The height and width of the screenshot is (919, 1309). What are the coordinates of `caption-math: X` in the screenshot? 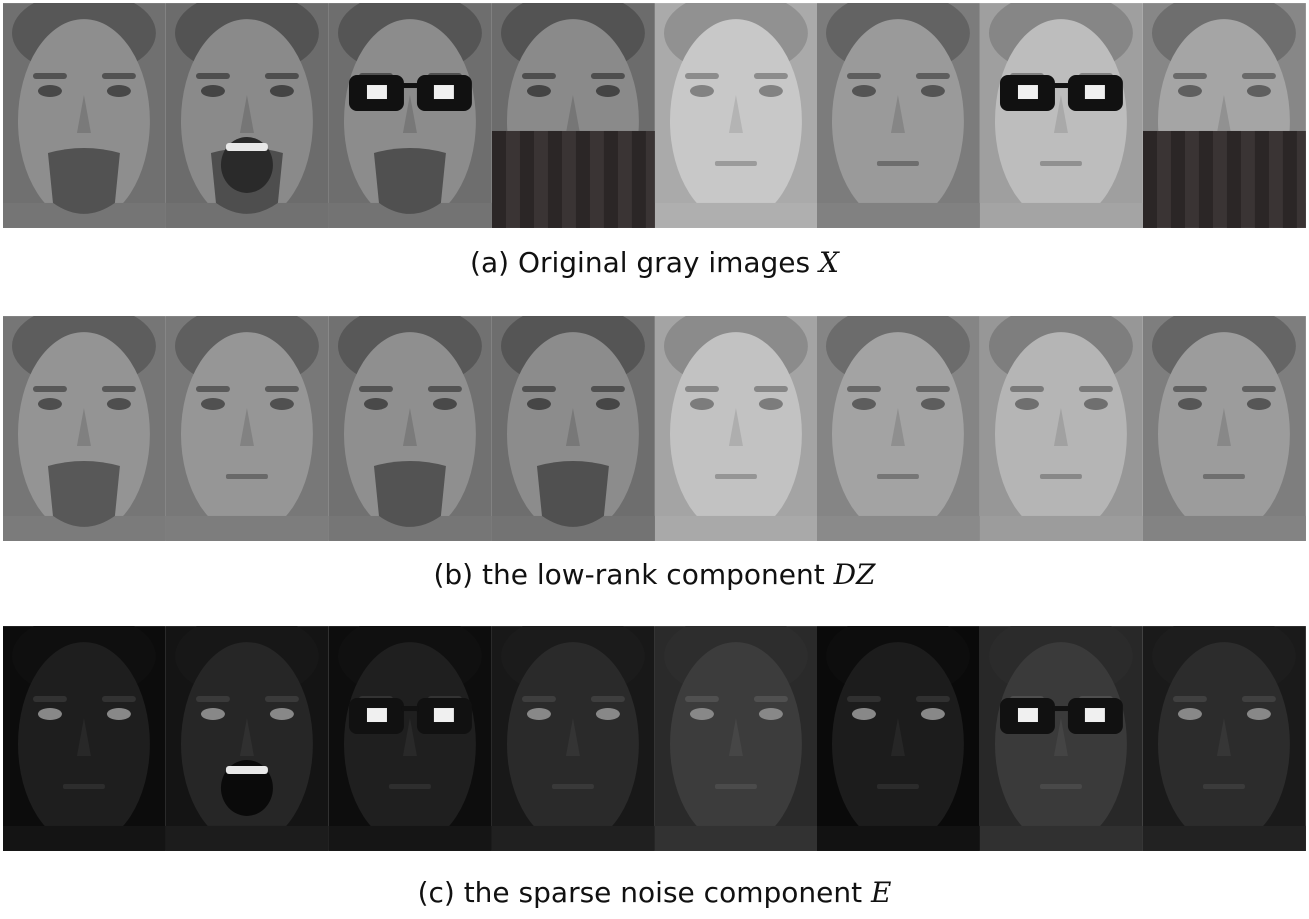 It's located at (829, 262).